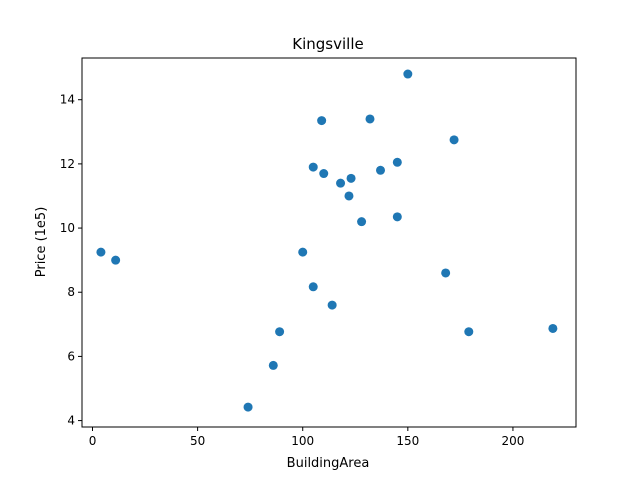 This screenshot has height=480, width=640. I want to click on x-tick-label: 0, so click(93, 441).